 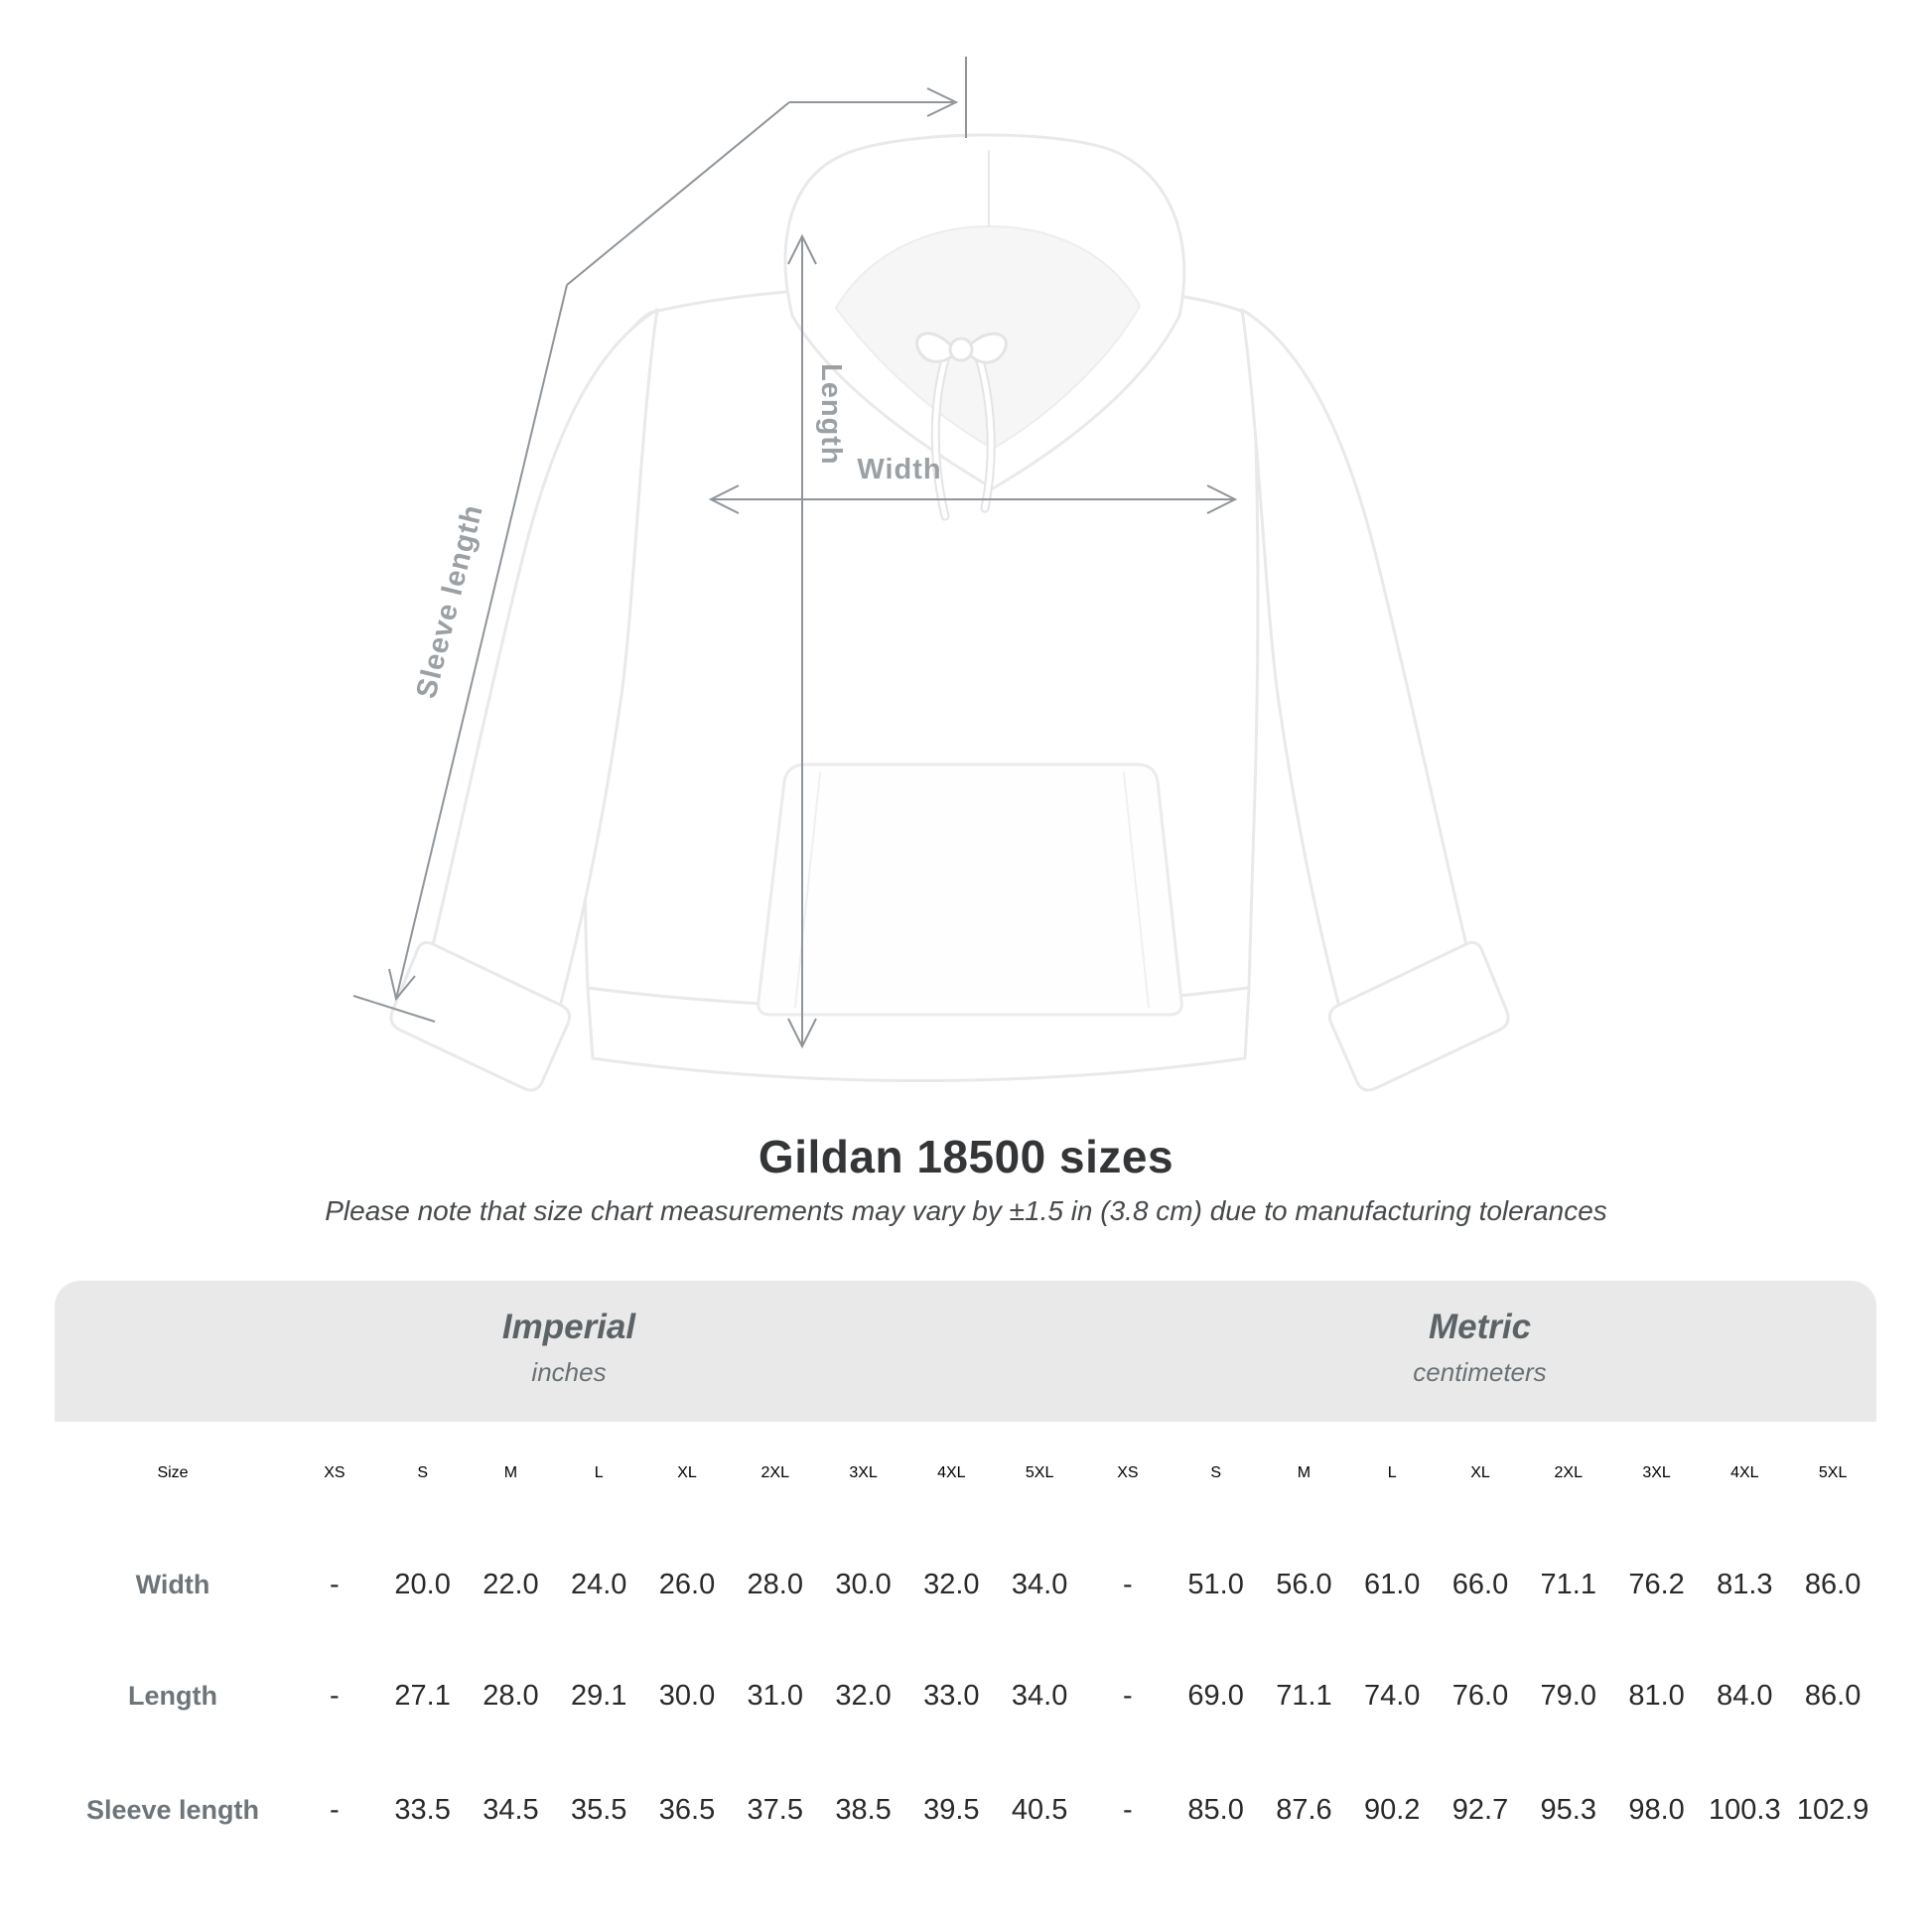 What do you see at coordinates (480, 1016) in the screenshot?
I see `hoodie-left-cuff` at bounding box center [480, 1016].